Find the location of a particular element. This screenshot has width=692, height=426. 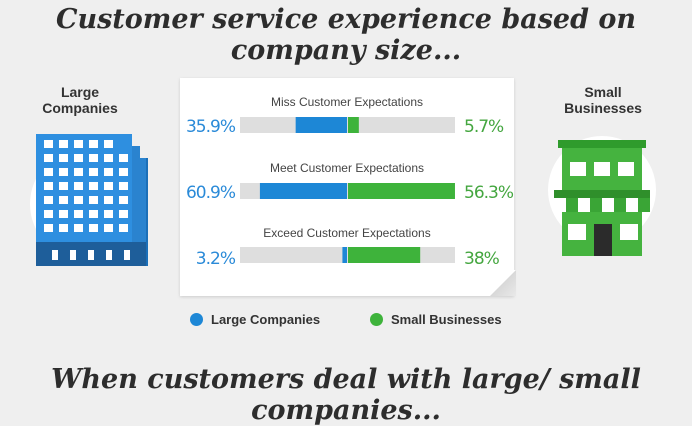

storefront-icon is located at coordinates (602, 196).